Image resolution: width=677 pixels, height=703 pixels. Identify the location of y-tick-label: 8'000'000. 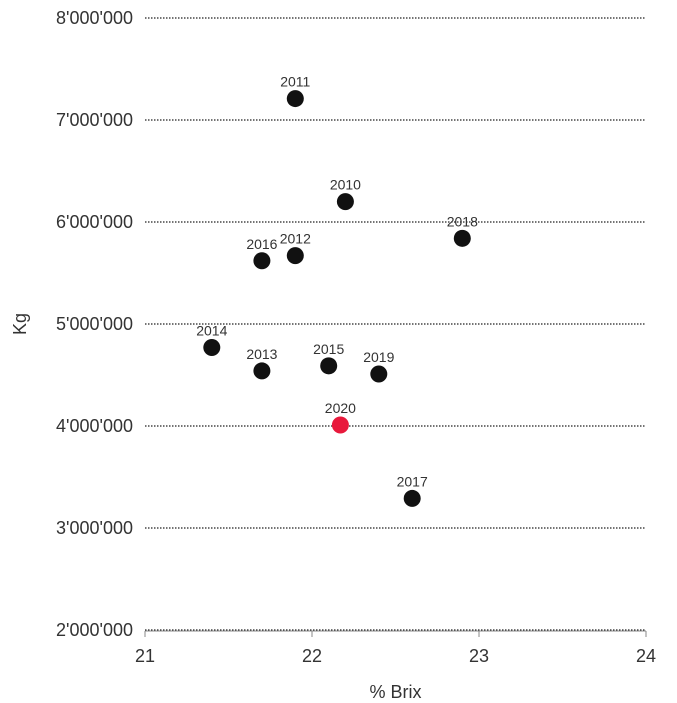
(94, 18).